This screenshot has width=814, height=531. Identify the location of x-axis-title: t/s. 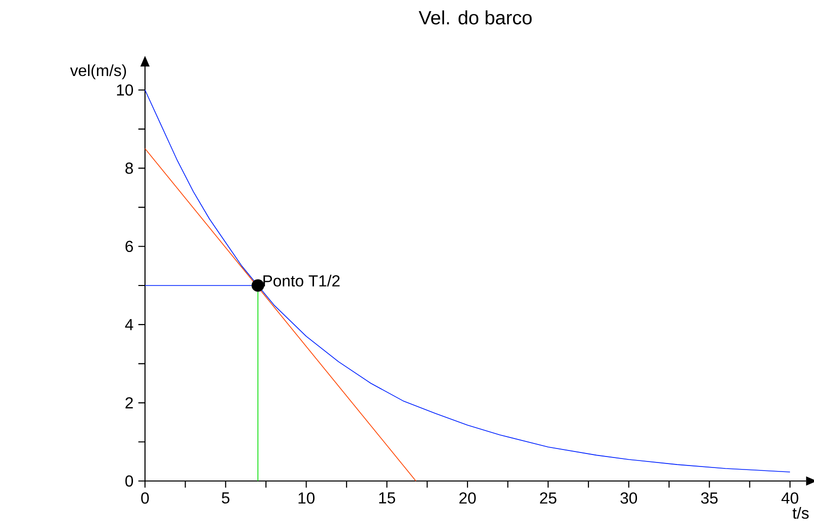
(800, 513).